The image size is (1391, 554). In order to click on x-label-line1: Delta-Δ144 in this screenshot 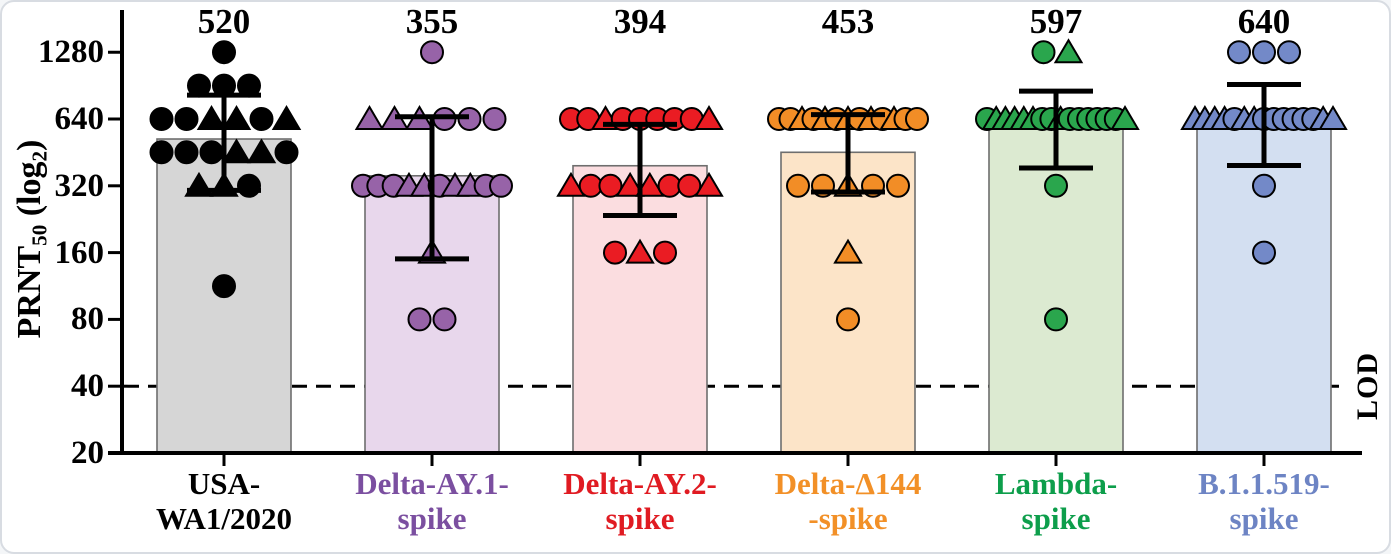, I will do `click(848, 483)`.